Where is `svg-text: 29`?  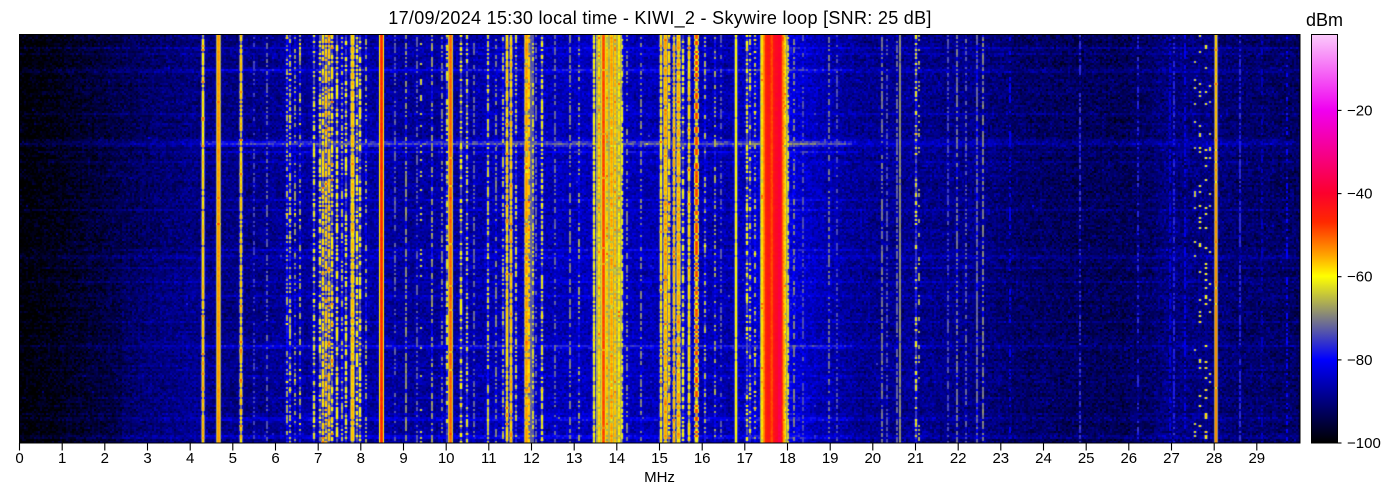 svg-text: 29 is located at coordinates (1256, 458).